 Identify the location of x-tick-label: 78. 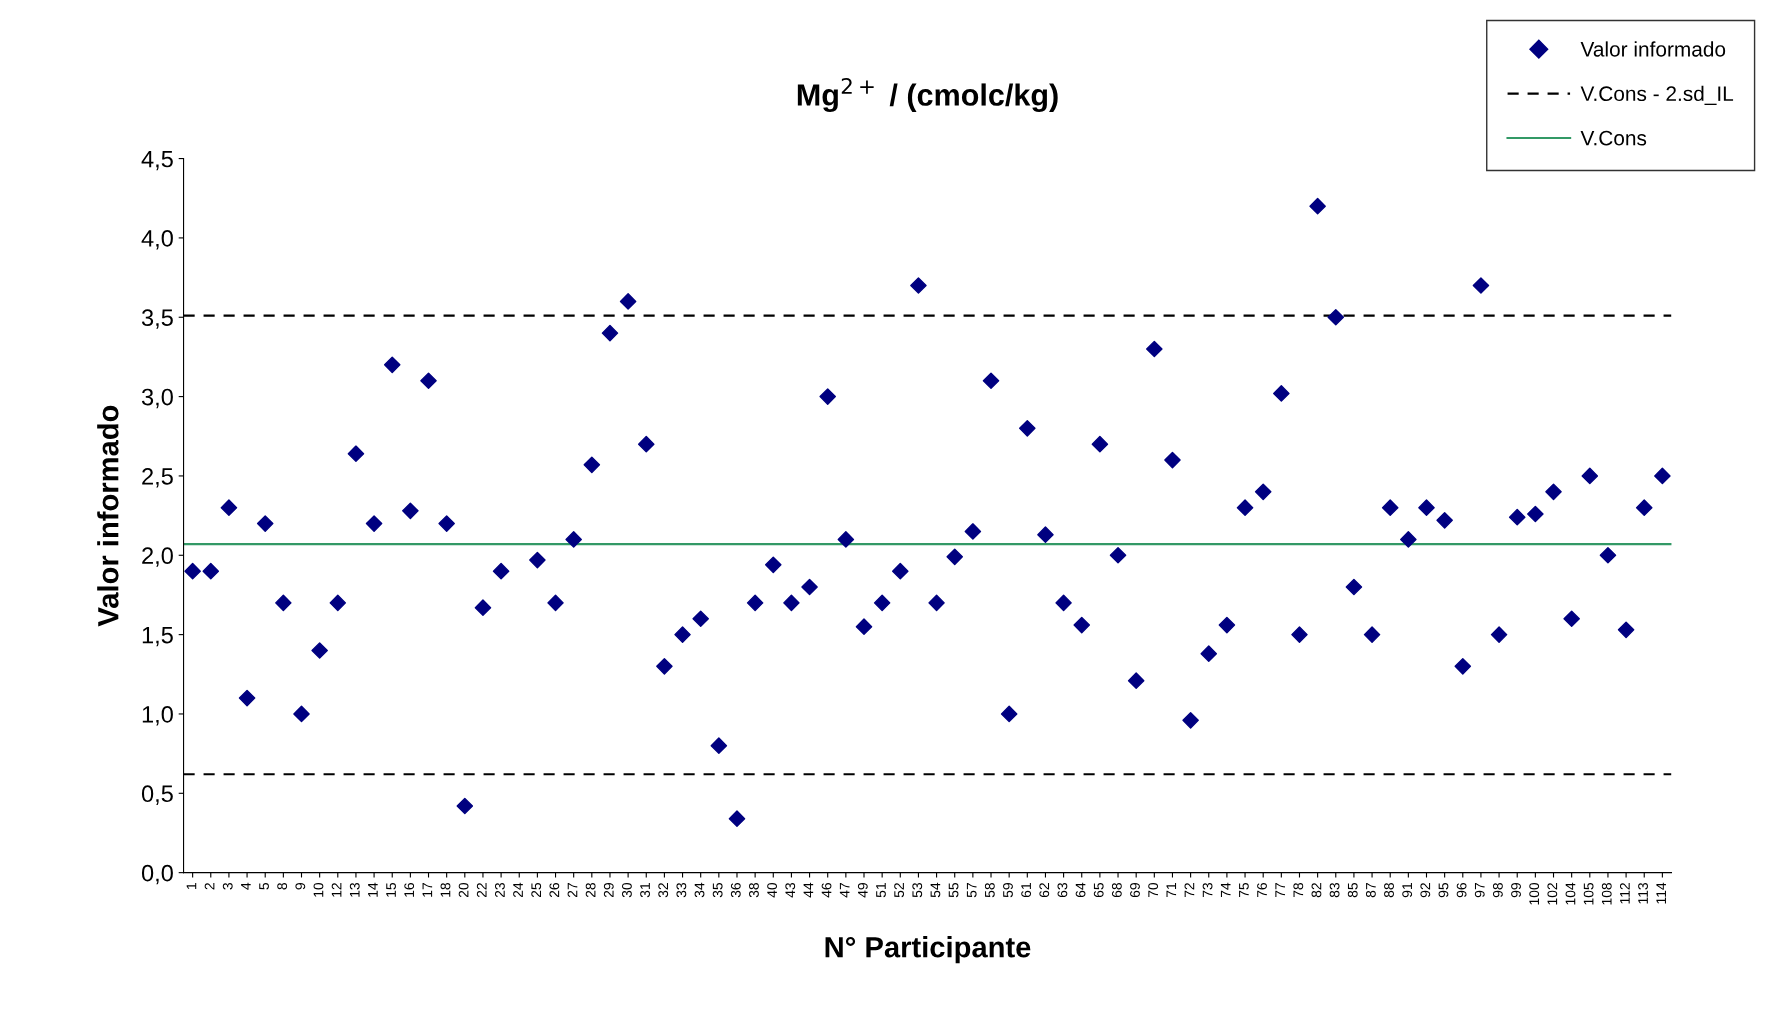
(1298, 890).